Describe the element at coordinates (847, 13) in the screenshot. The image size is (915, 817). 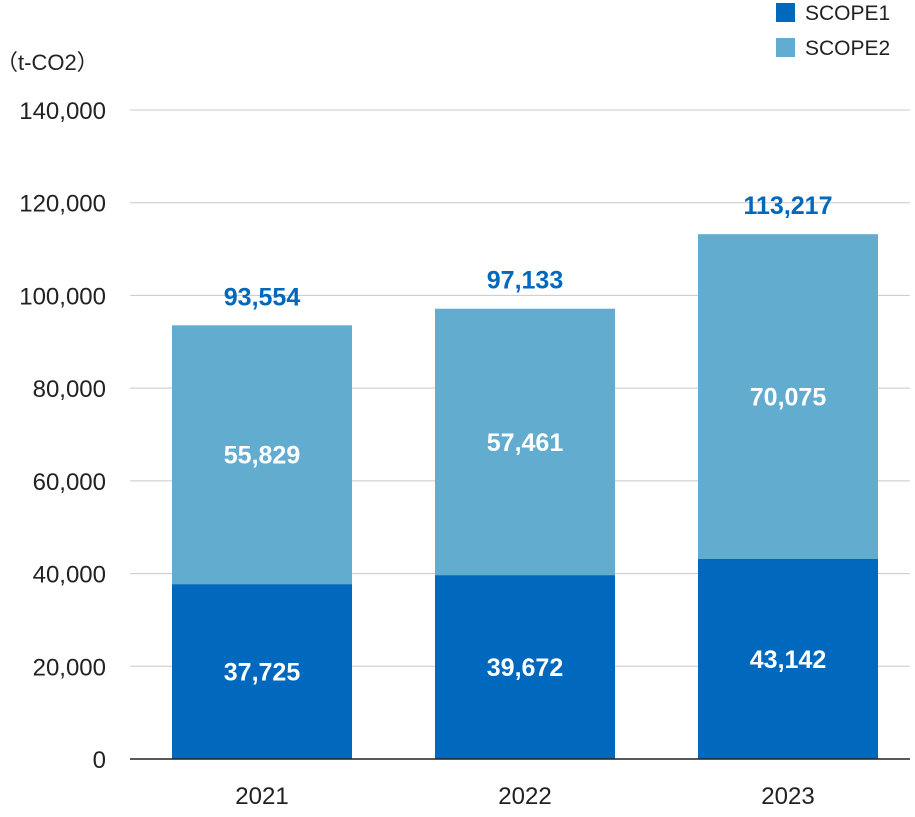
I see `legend-label: SCOPE1` at that location.